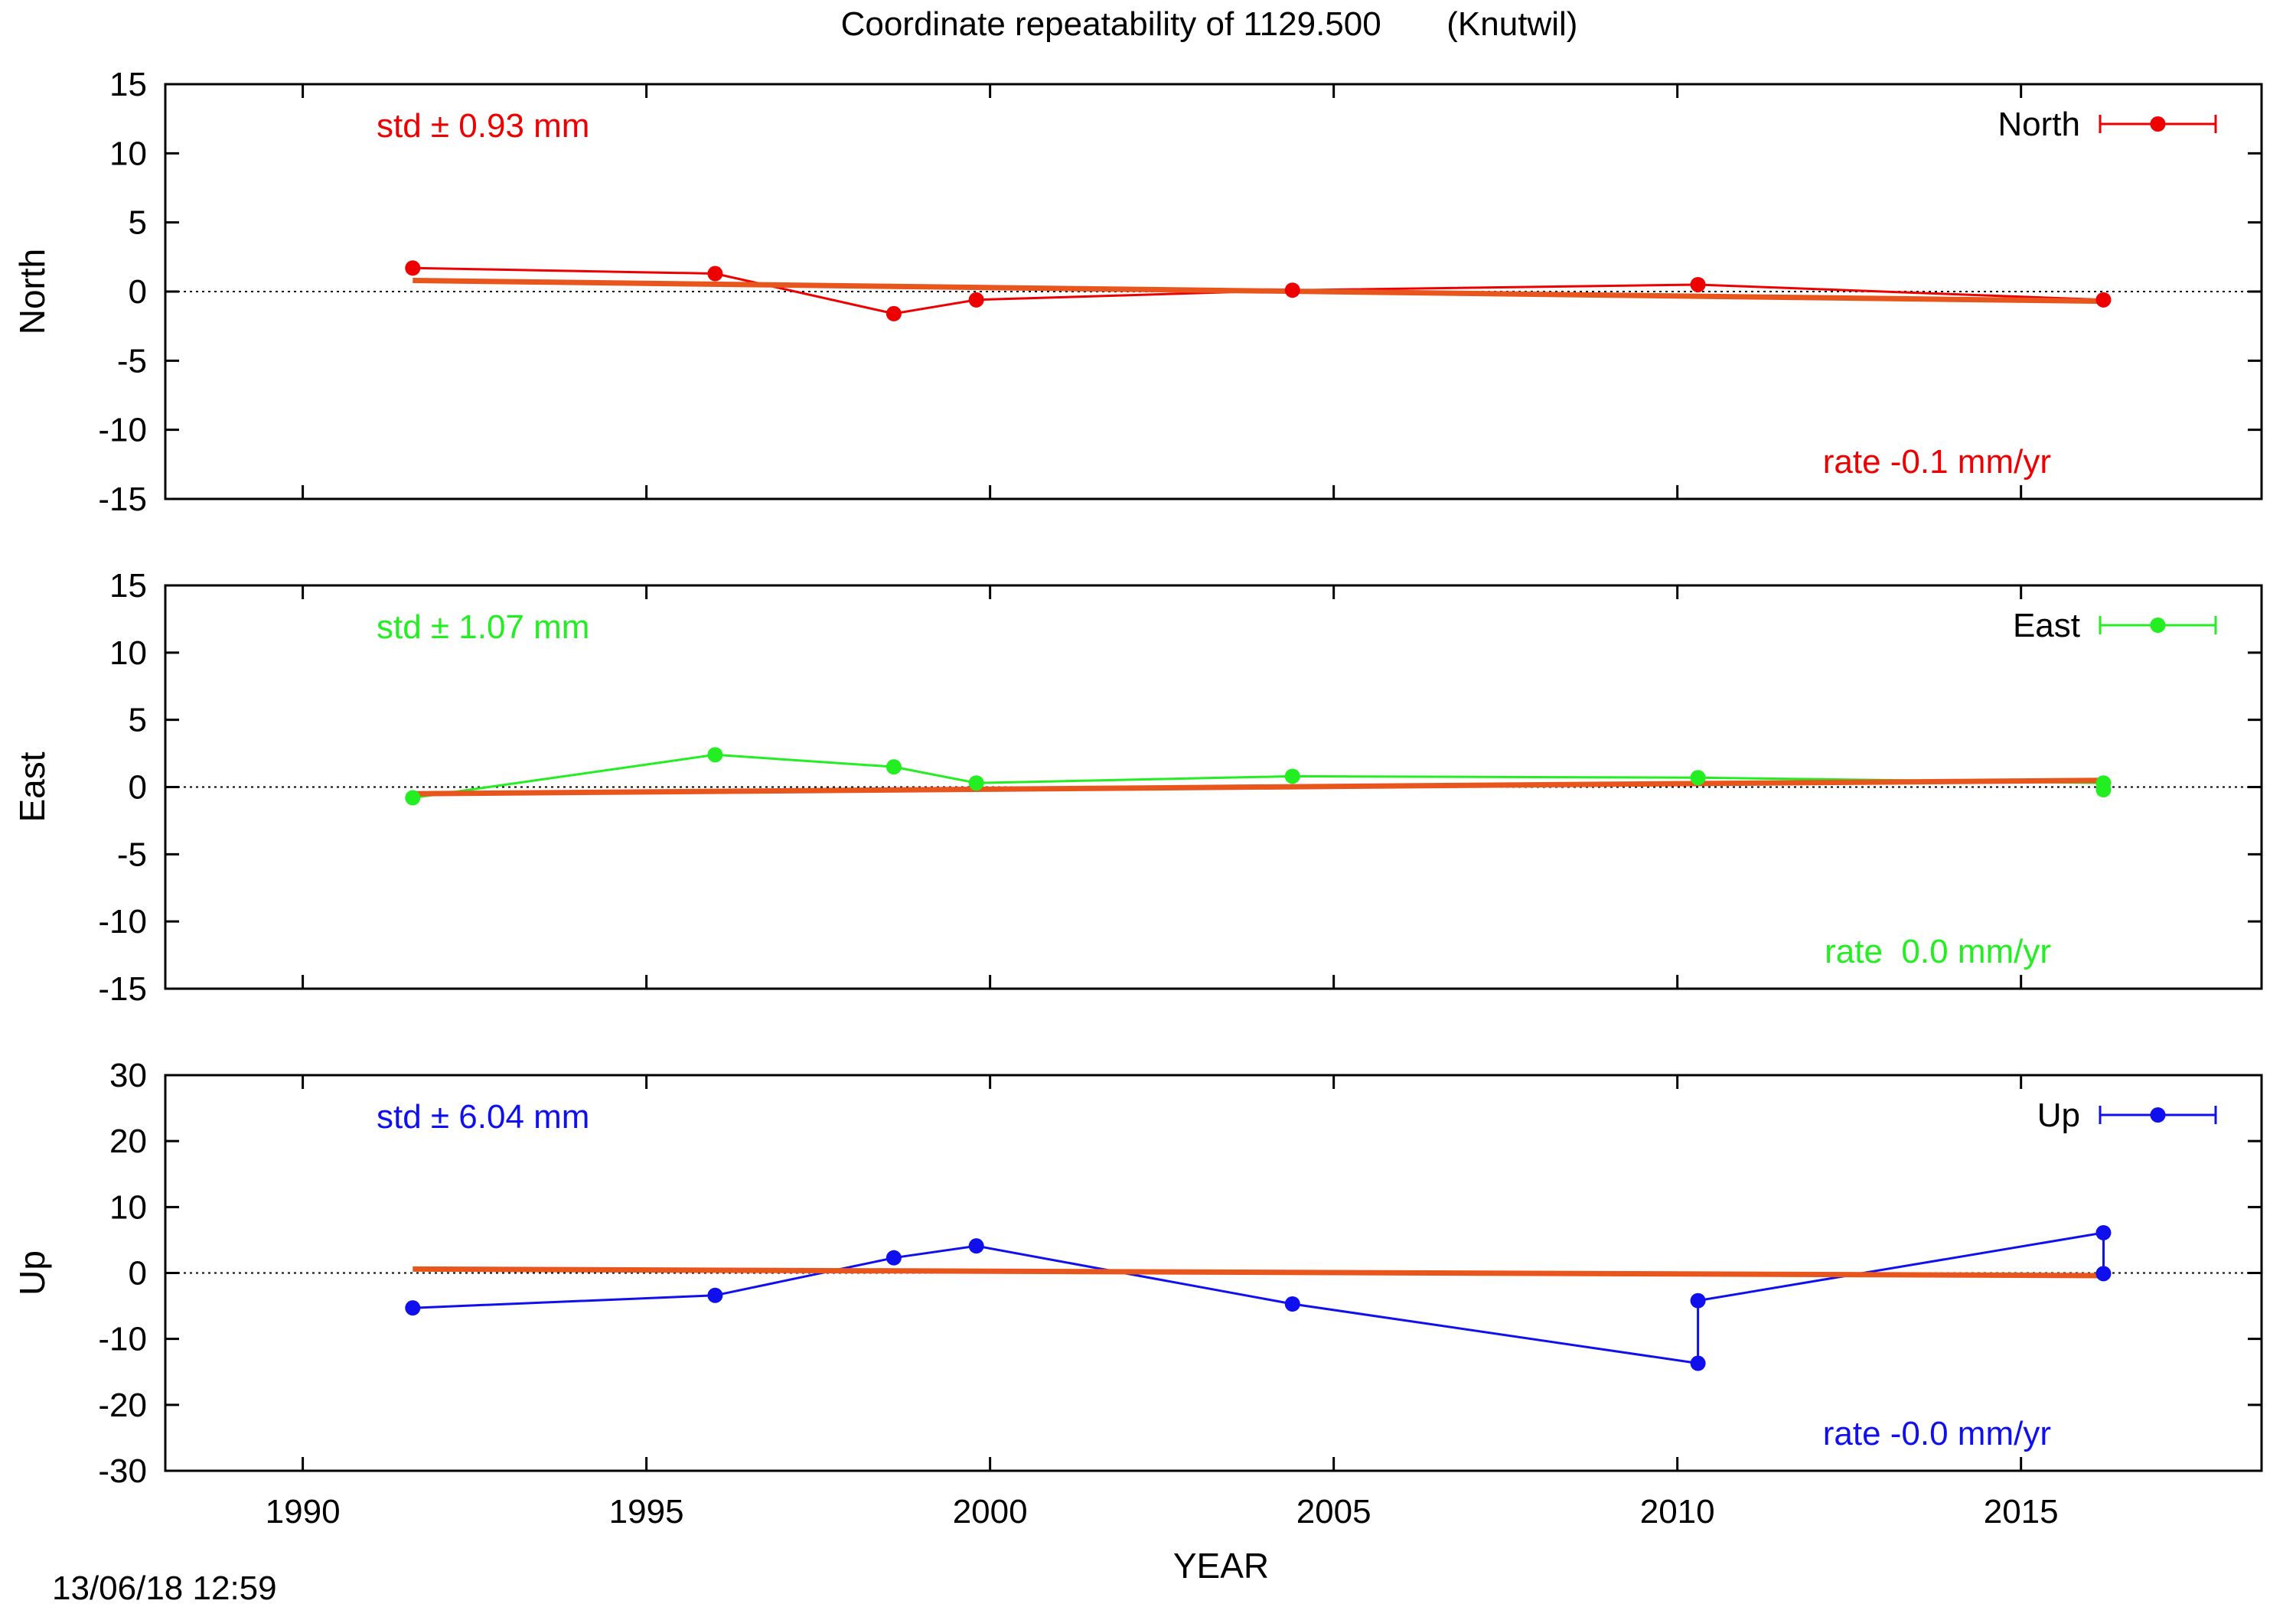  What do you see at coordinates (2021, 1511) in the screenshot?
I see `x-tick-label: 2015` at bounding box center [2021, 1511].